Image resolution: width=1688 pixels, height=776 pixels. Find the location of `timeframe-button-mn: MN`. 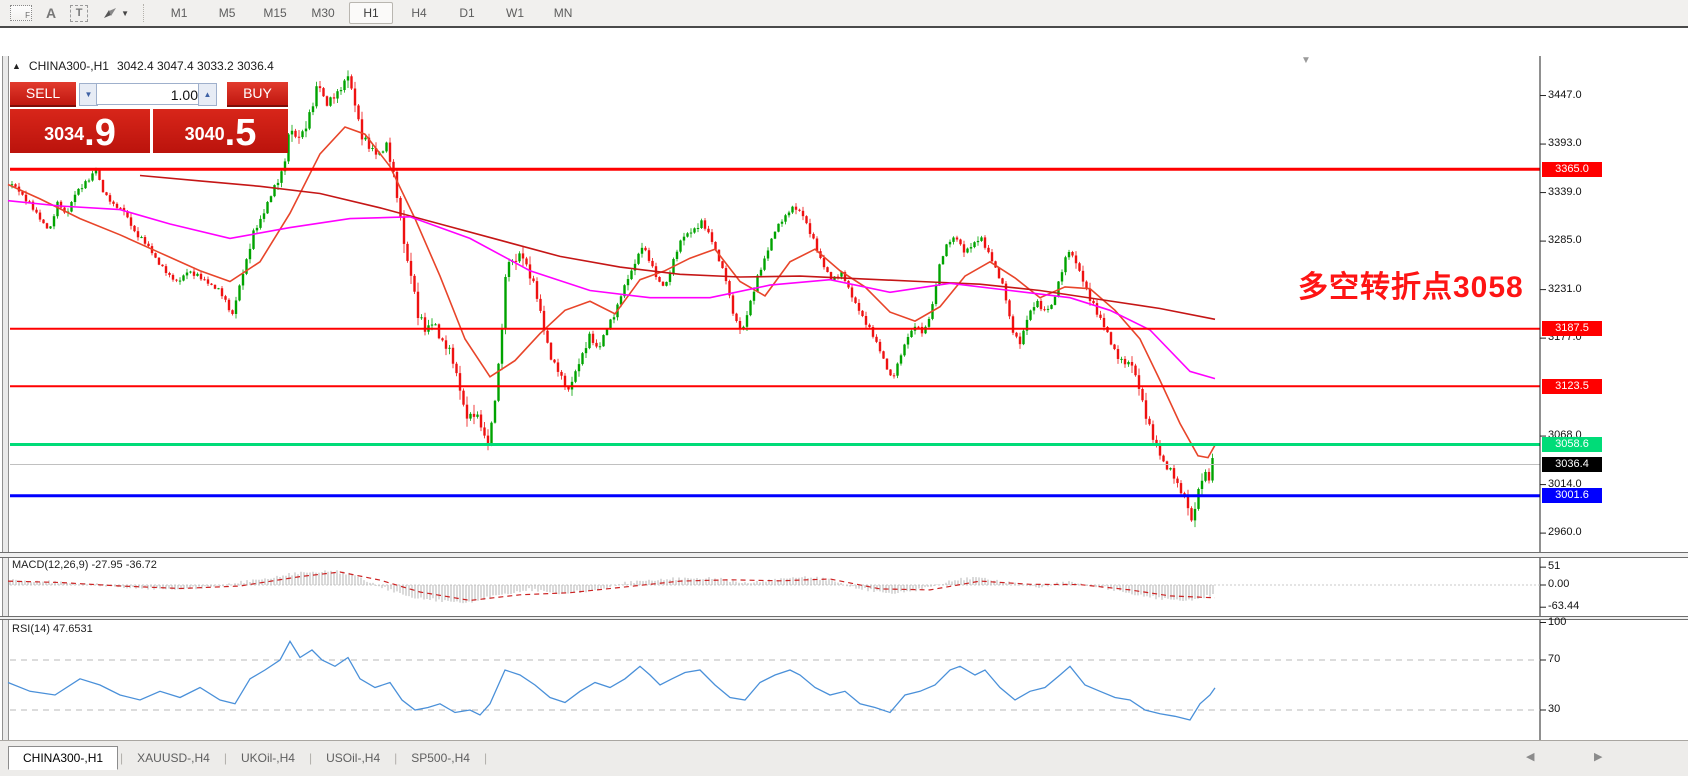

timeframe-button-mn: MN is located at coordinates (563, 13).